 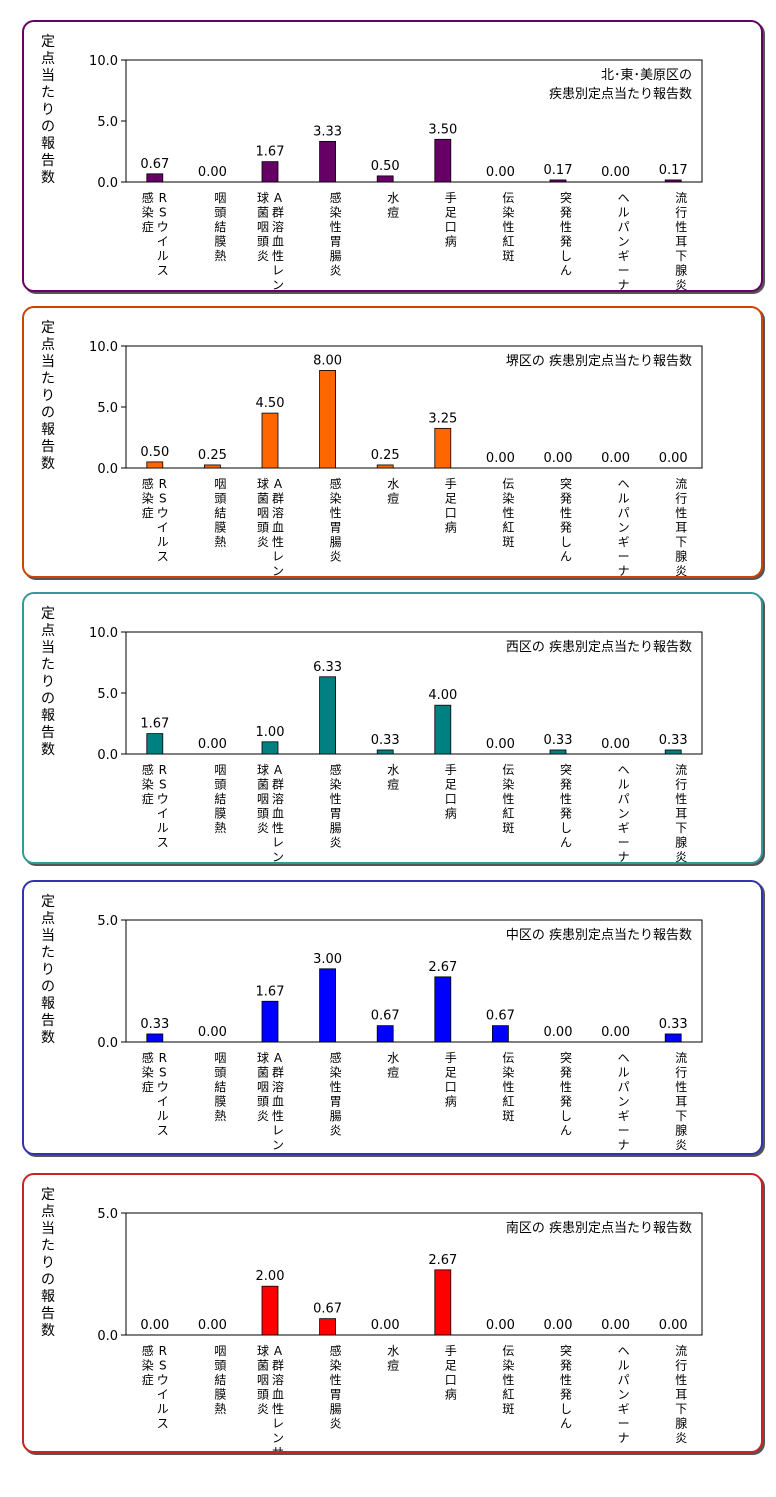 I want to click on x-category-label-char: 球, so click(x=263, y=1351).